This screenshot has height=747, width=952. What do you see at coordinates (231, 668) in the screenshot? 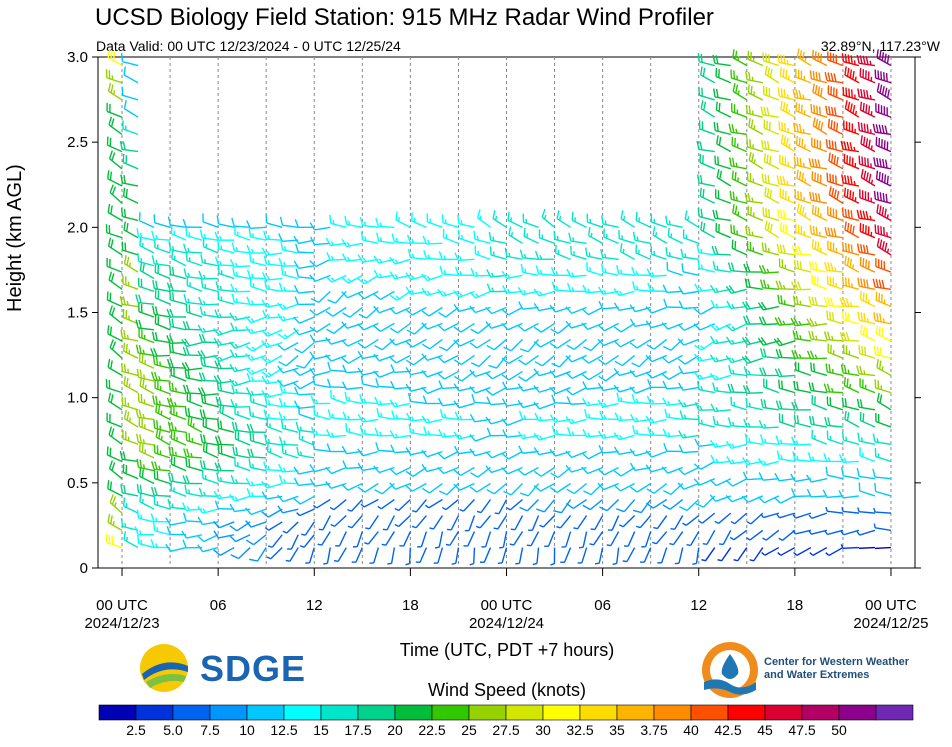
I see `sdge-logo: SDGE` at bounding box center [231, 668].